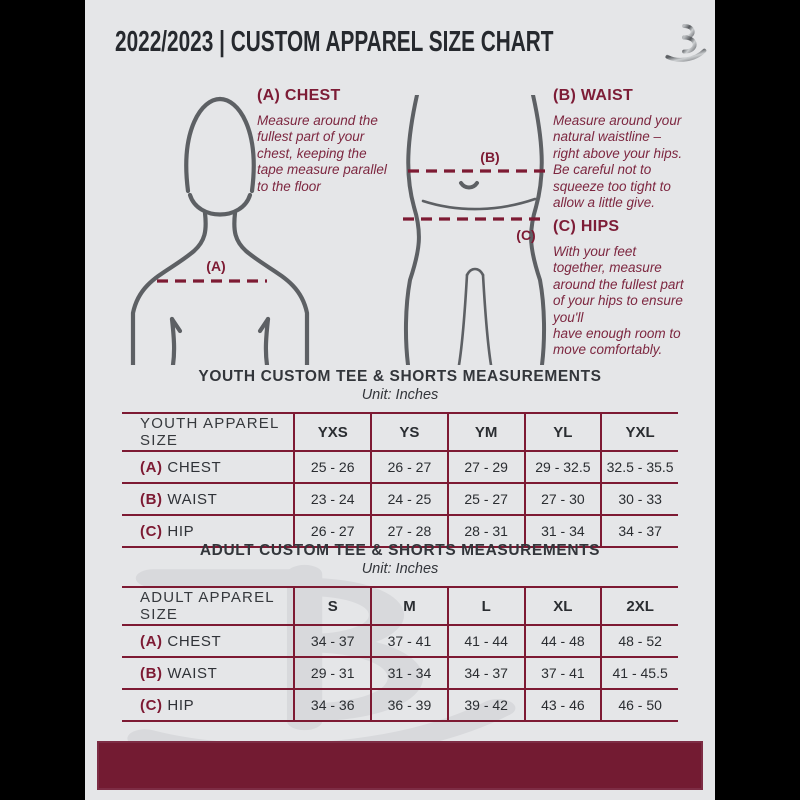  I want to click on page-header: 2022/2023 | CUSTOM APPAREL SIZE CHART, so click(411, 41).